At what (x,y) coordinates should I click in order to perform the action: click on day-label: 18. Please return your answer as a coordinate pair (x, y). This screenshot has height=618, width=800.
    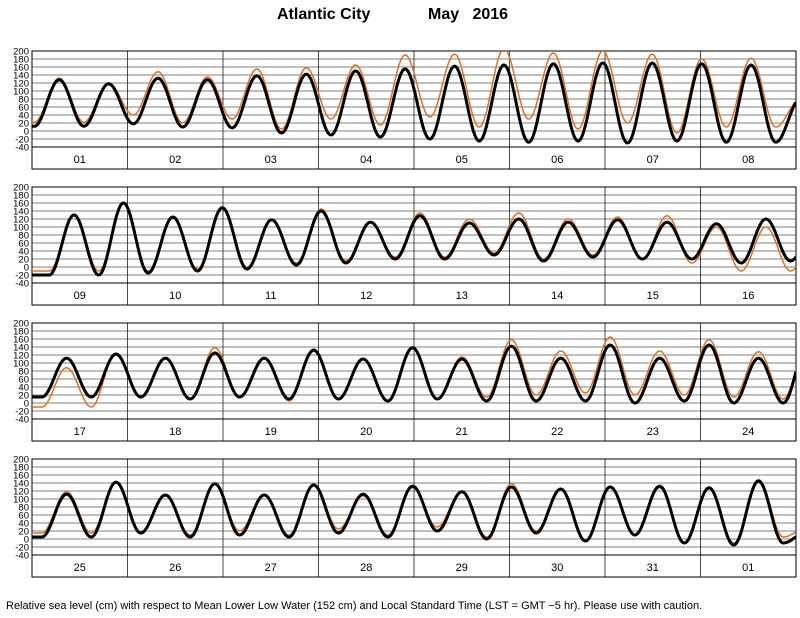
    Looking at the image, I should click on (175, 432).